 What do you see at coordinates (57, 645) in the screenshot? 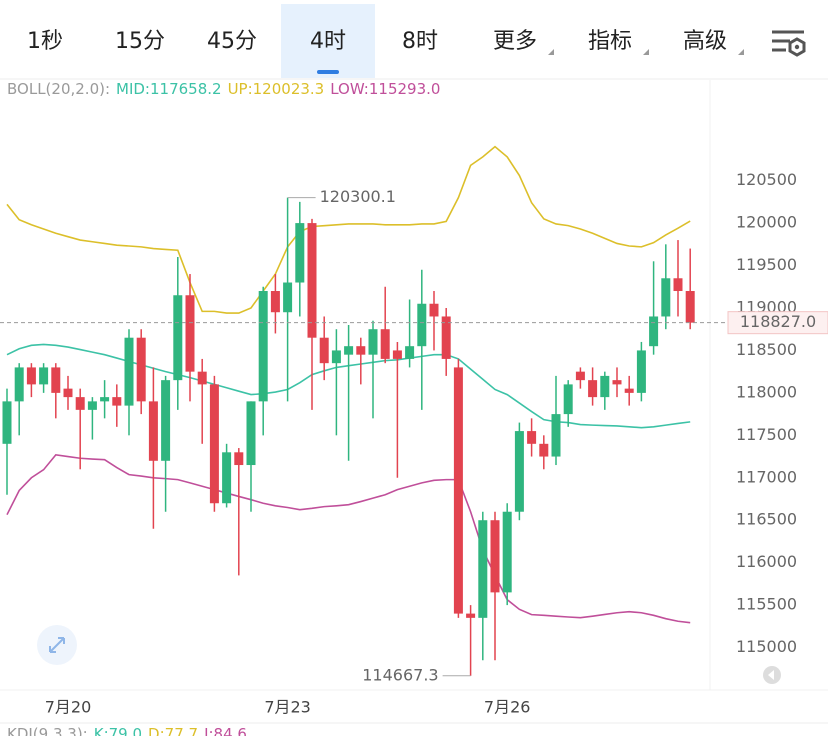
I see `expand-button` at bounding box center [57, 645].